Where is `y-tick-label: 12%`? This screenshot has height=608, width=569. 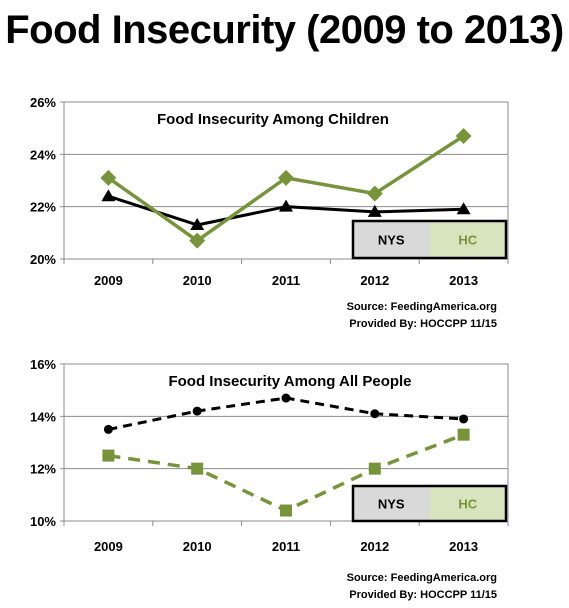 y-tick-label: 12% is located at coordinates (43, 469).